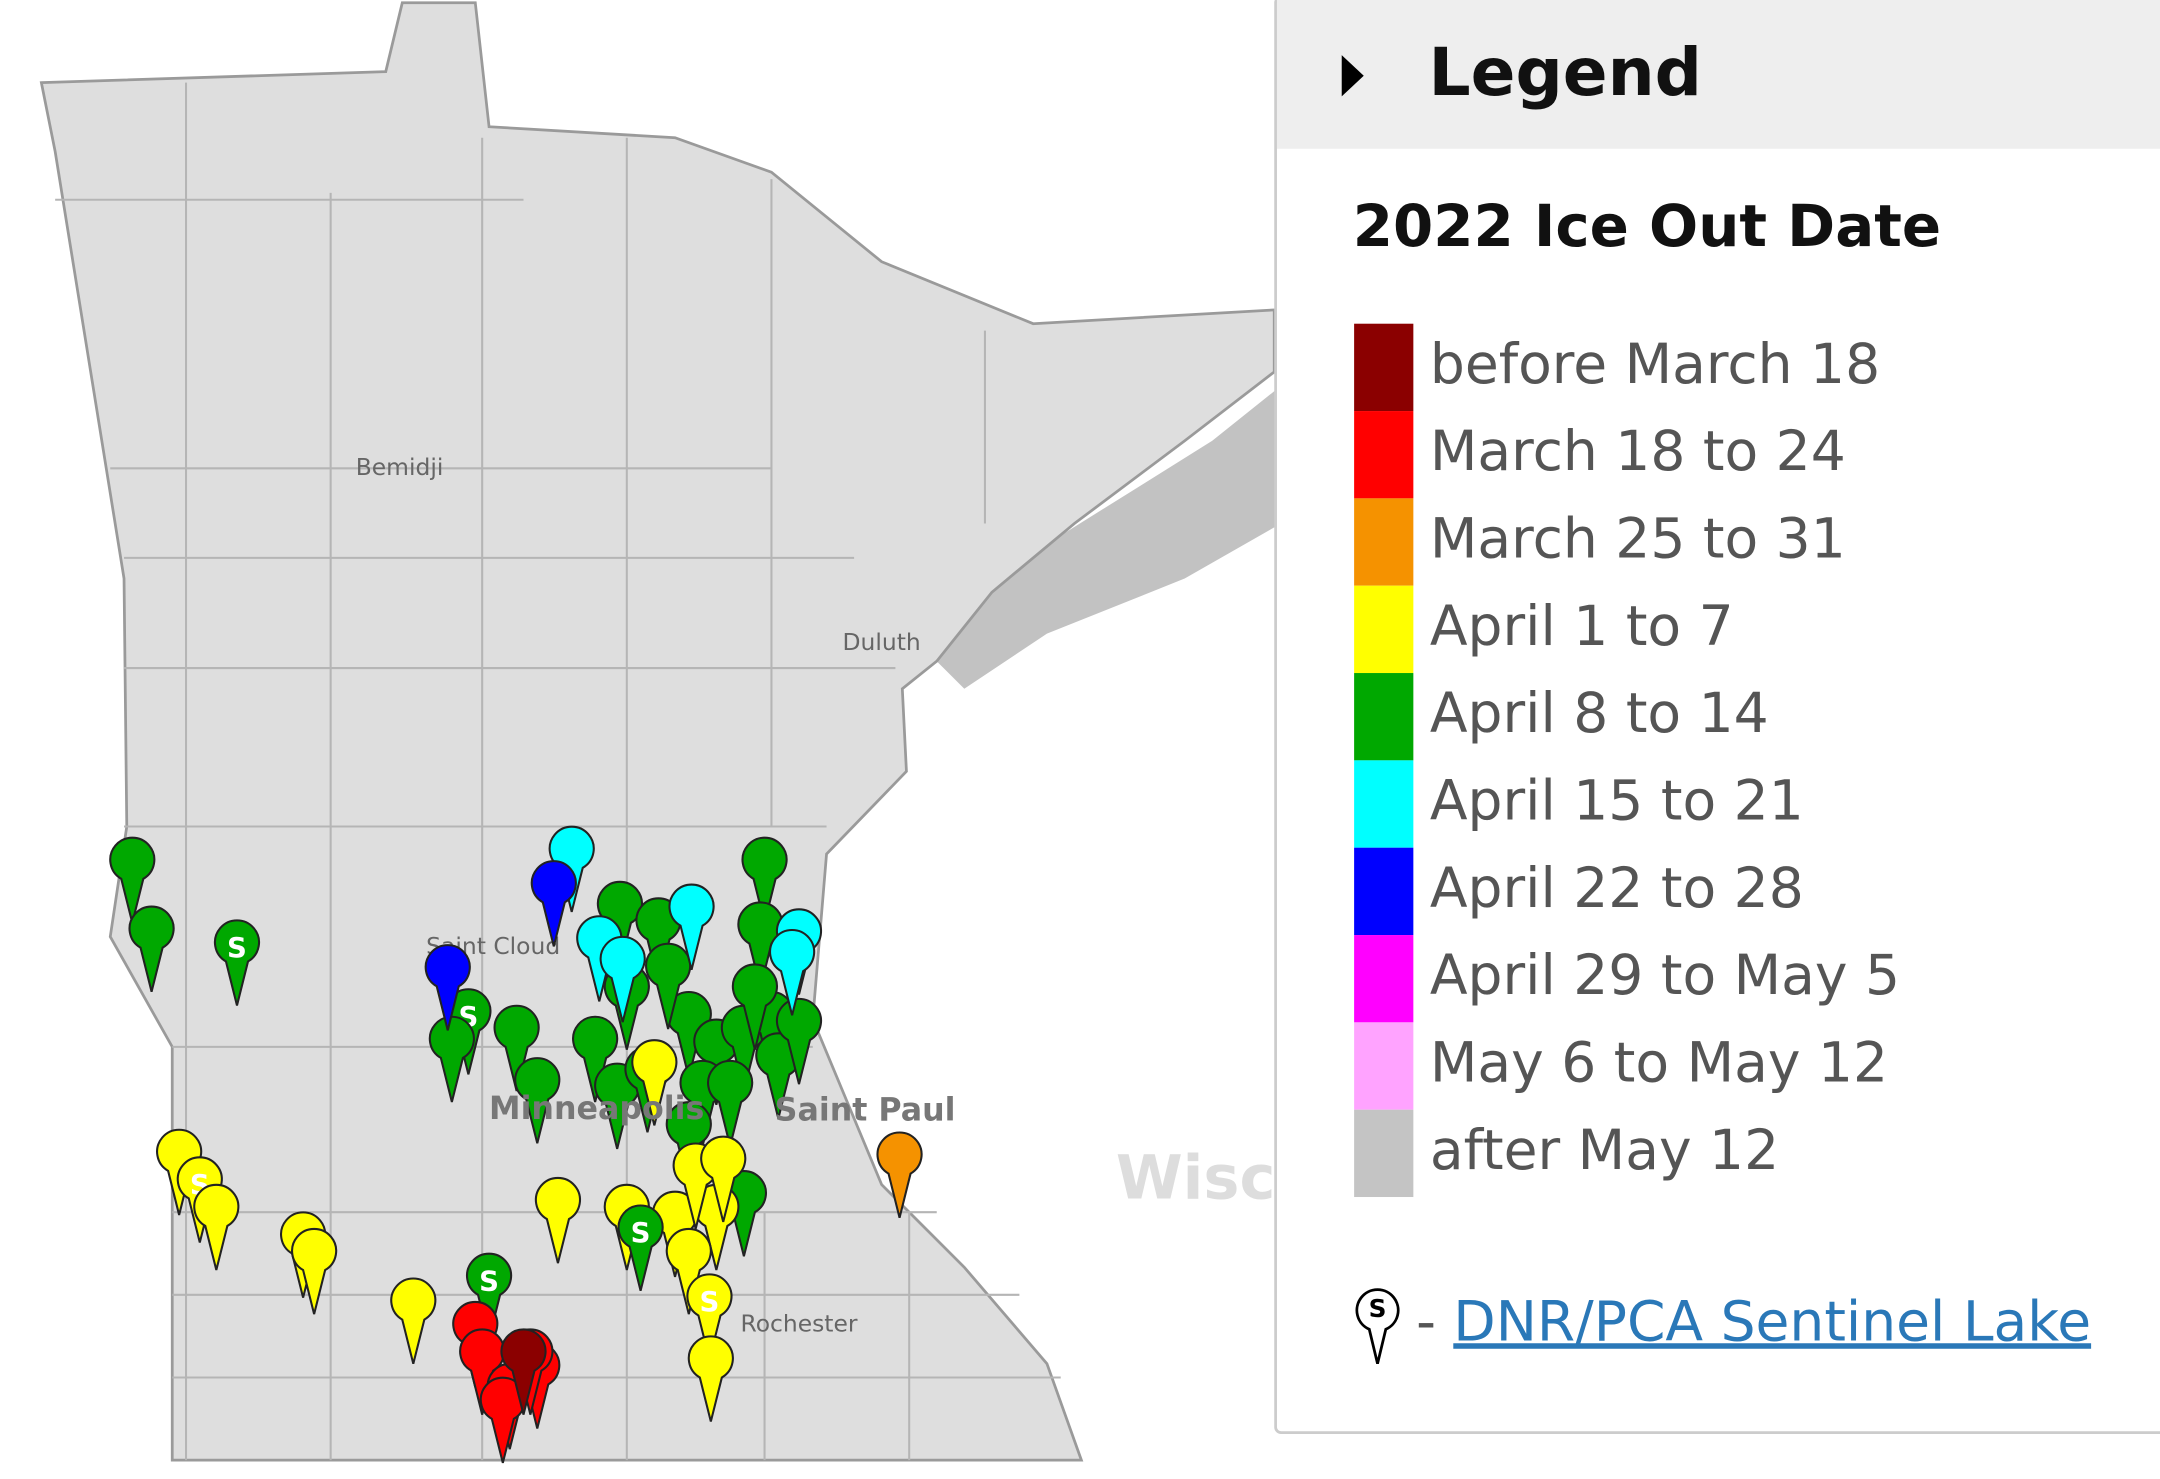  Describe the element at coordinates (1377, 1326) in the screenshot. I see `sentinel-icon: S` at that location.